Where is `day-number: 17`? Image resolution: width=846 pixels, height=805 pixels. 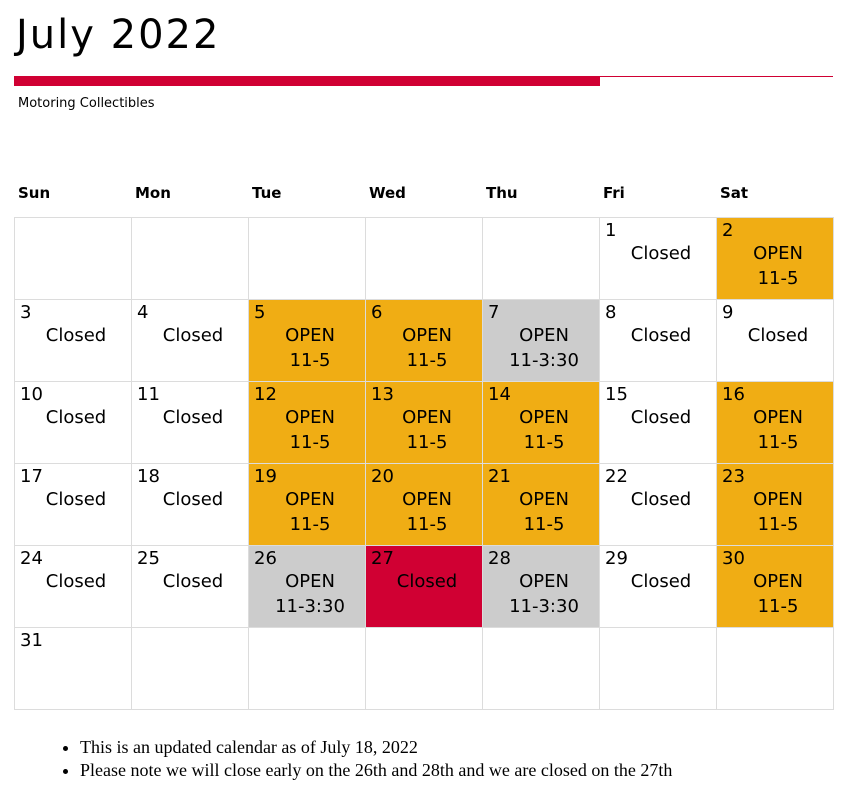 day-number: 17 is located at coordinates (31, 476).